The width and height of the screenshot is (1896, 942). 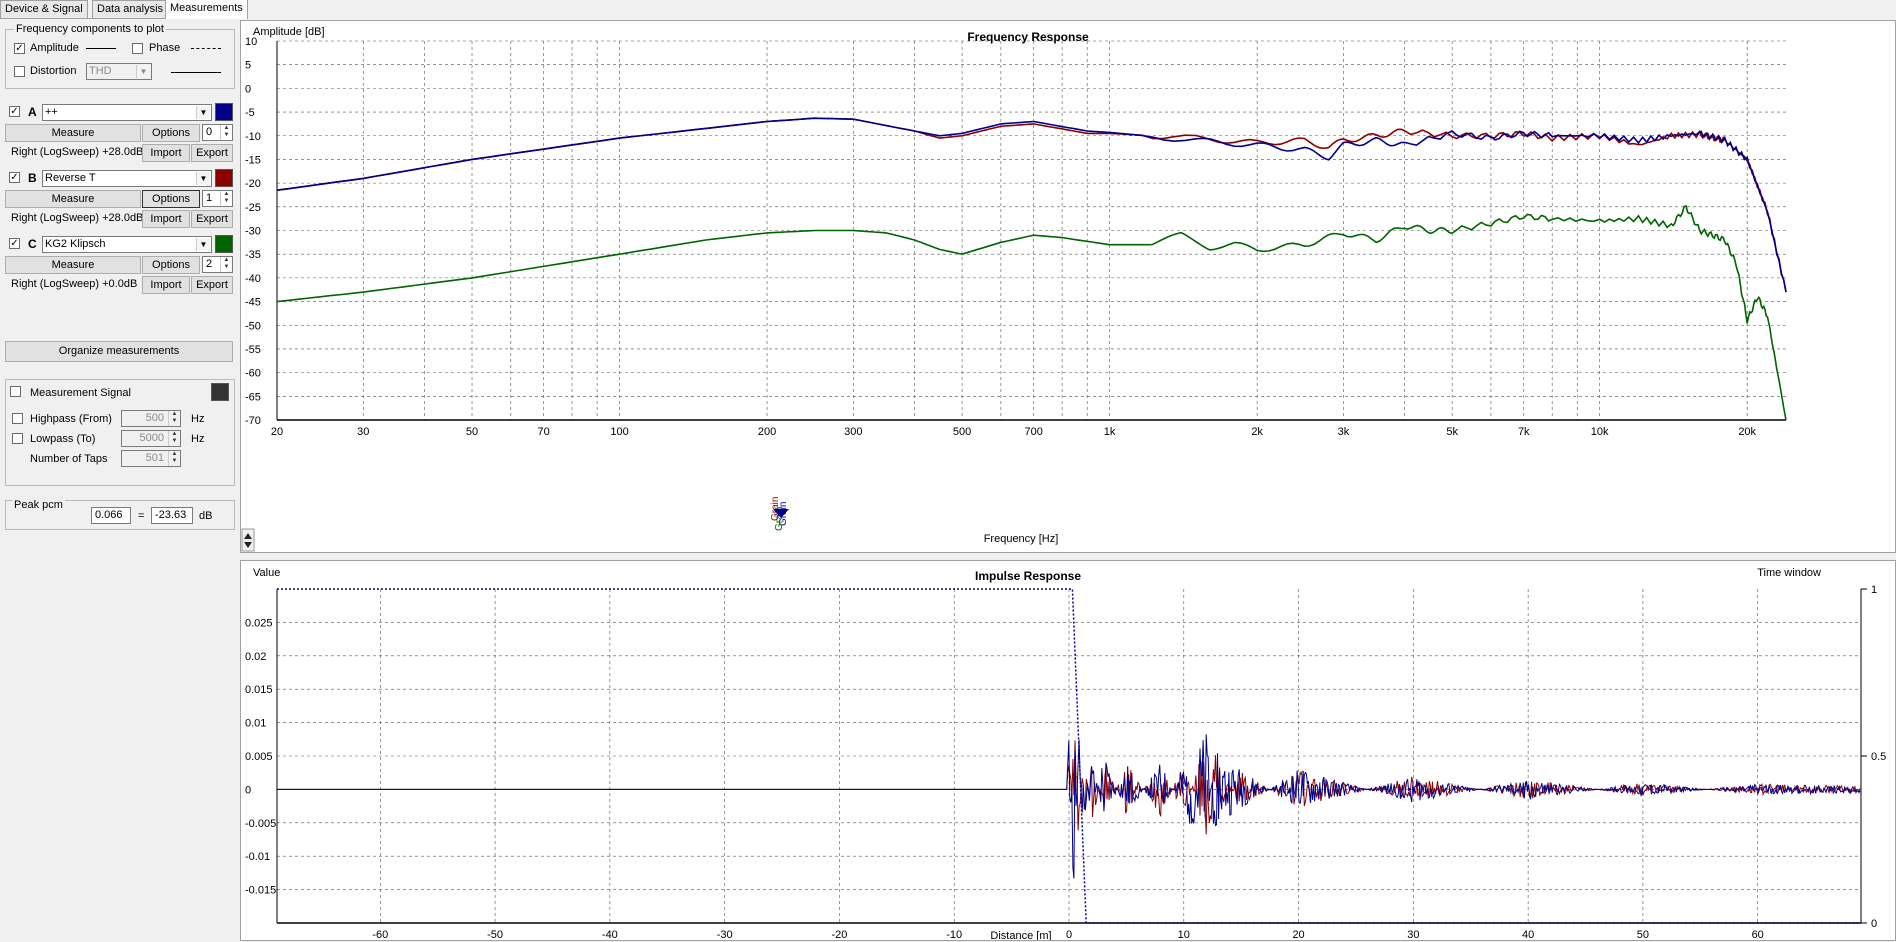 I want to click on impulse-y-tick-label: 0.005, so click(x=259, y=757).